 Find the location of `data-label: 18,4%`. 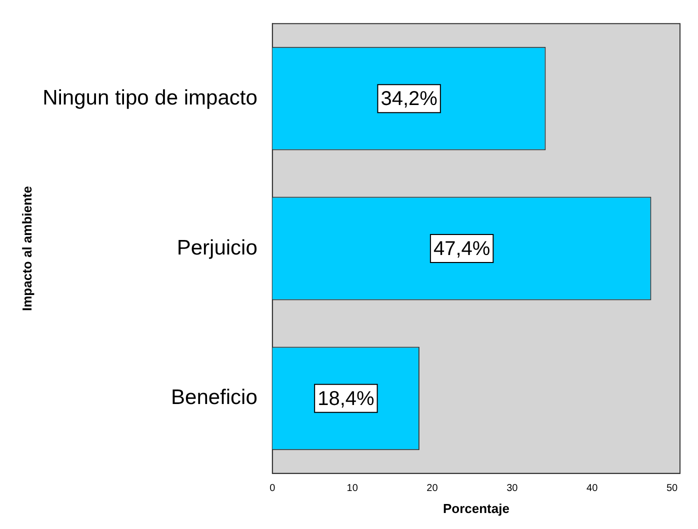

data-label: 18,4% is located at coordinates (346, 399).